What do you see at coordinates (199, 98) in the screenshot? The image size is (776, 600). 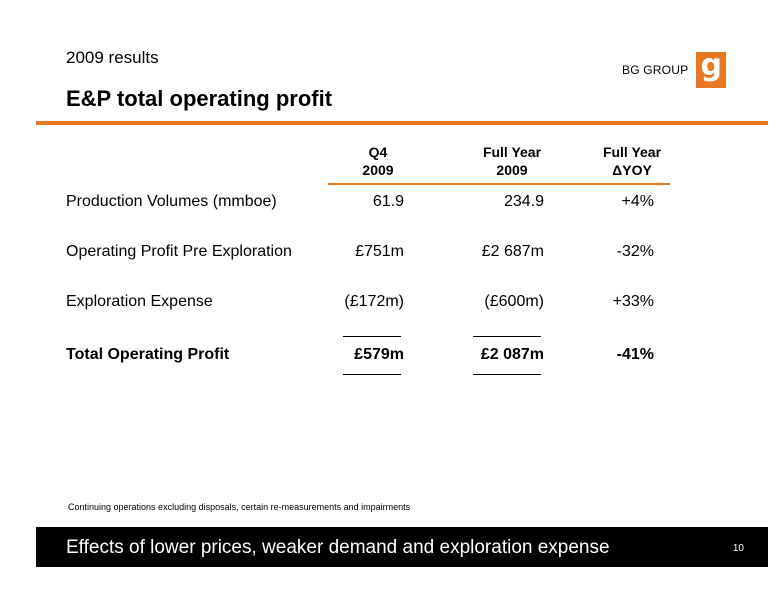 I see `slide-title: E&P total operating profit` at bounding box center [199, 98].